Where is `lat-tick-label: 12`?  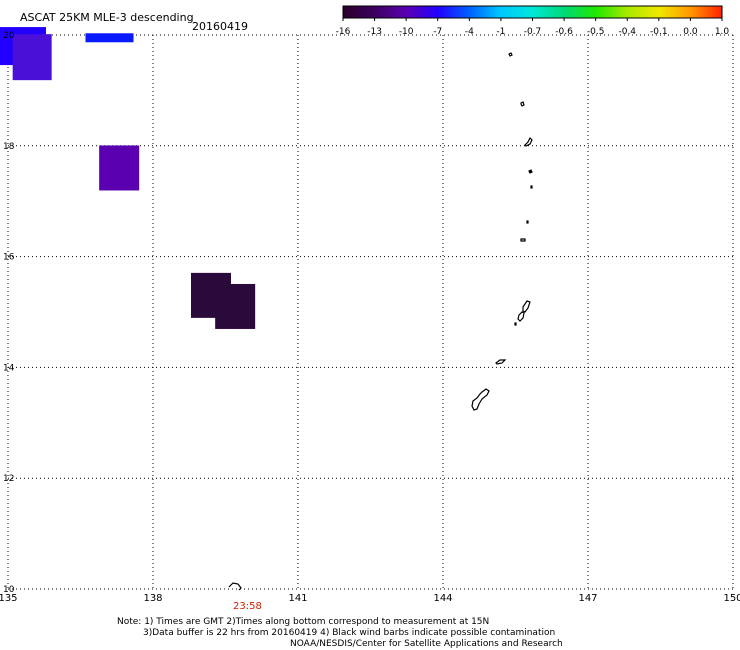
lat-tick-label: 12 is located at coordinates (8, 479).